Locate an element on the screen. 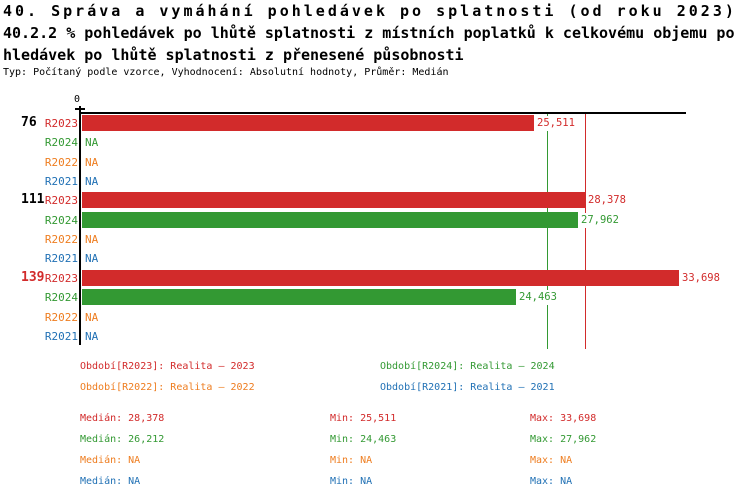 The height and width of the screenshot is (498, 750). x-axis-line is located at coordinates (382, 113).